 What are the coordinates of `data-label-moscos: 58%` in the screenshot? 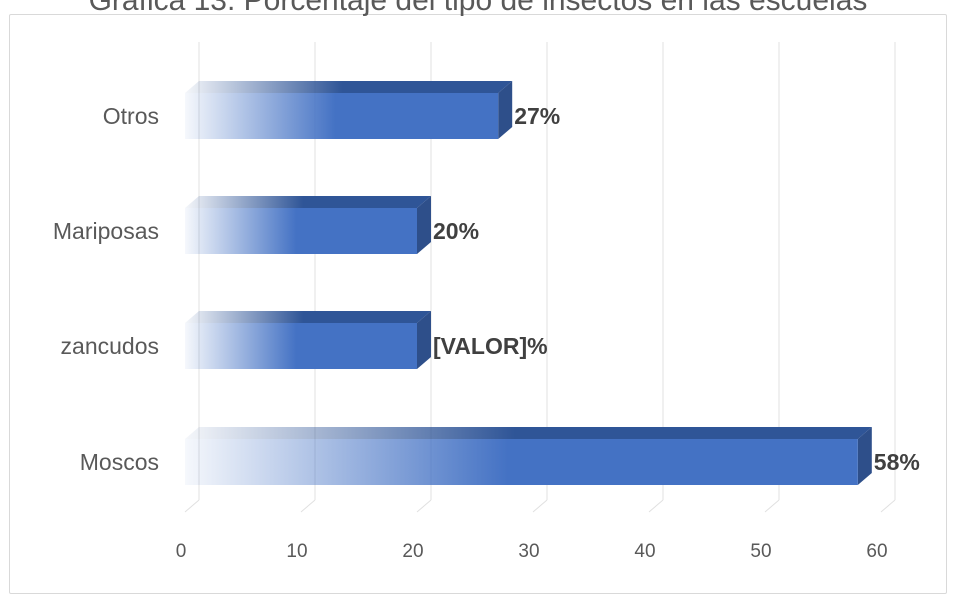 It's located at (897, 462).